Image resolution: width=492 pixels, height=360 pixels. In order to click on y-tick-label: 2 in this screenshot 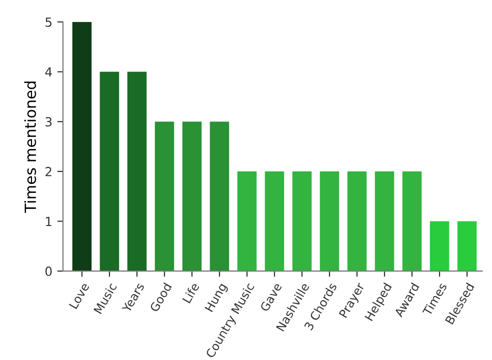, I will do `click(49, 171)`.